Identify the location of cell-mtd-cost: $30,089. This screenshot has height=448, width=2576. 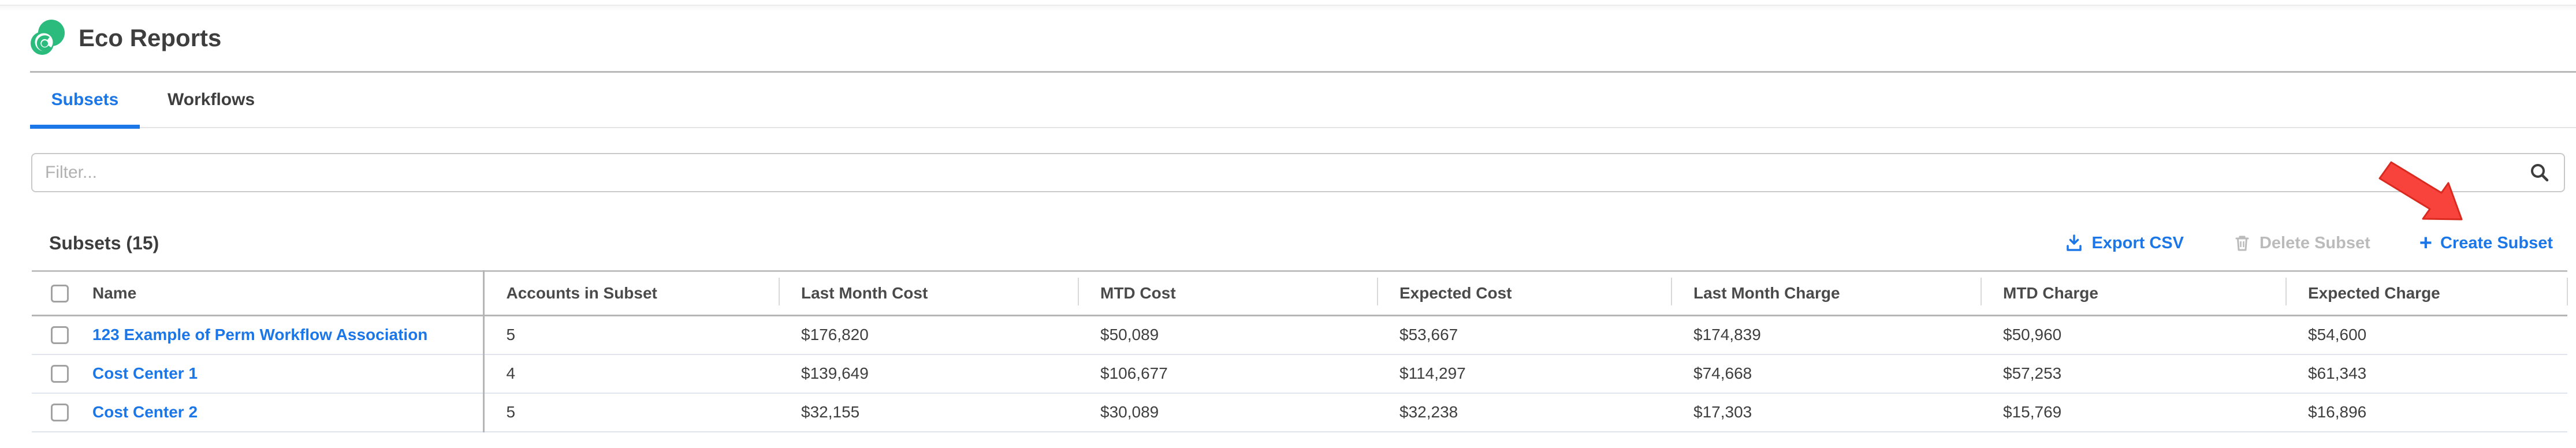
(1228, 412).